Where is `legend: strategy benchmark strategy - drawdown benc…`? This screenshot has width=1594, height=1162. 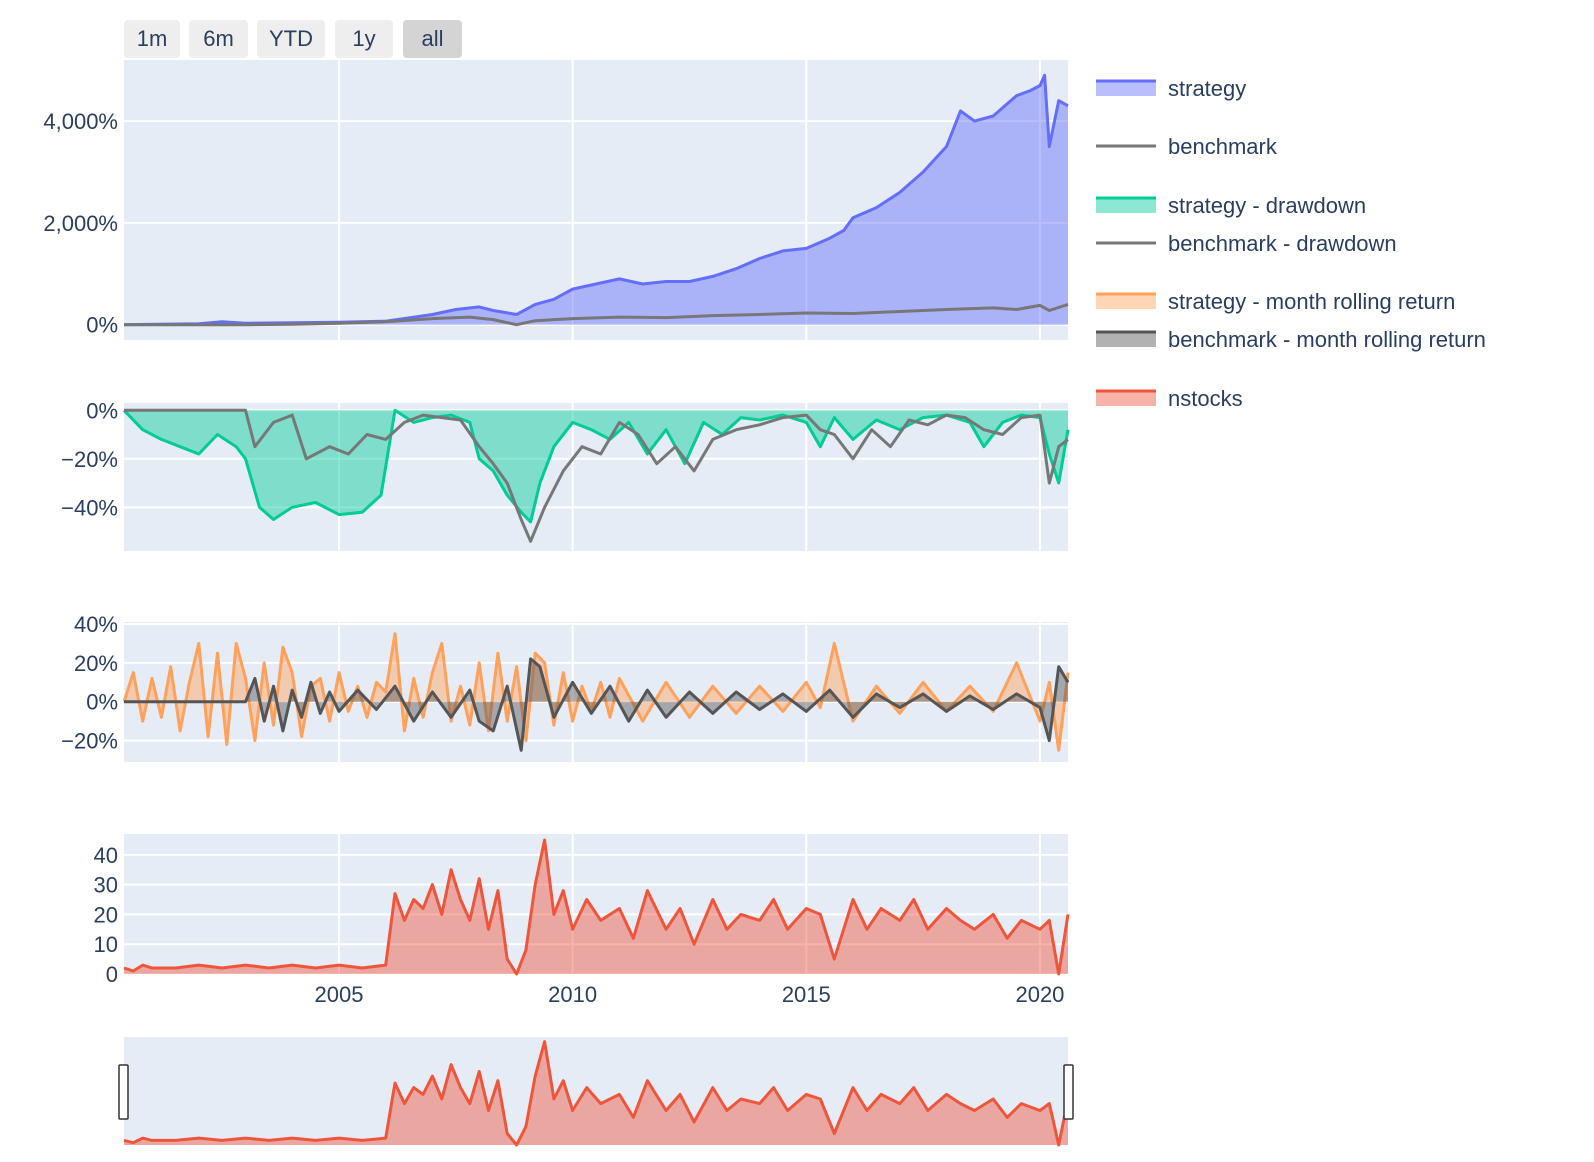
legend: strategy benchmark strategy - drawdown benc… is located at coordinates (1291, 243).